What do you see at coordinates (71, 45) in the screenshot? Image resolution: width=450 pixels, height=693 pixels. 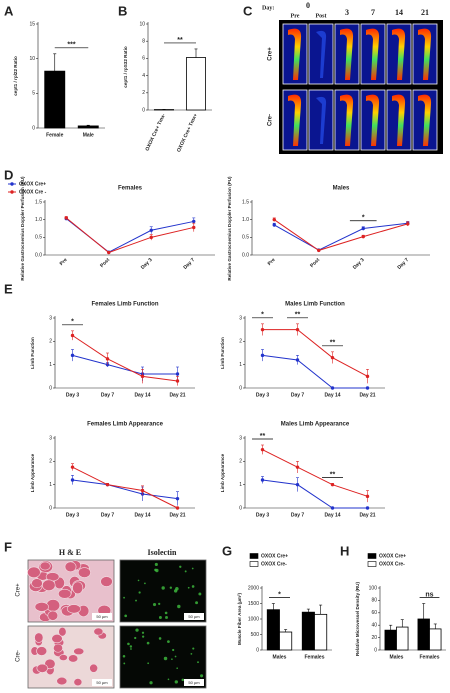 I see `annotation: ***` at bounding box center [71, 45].